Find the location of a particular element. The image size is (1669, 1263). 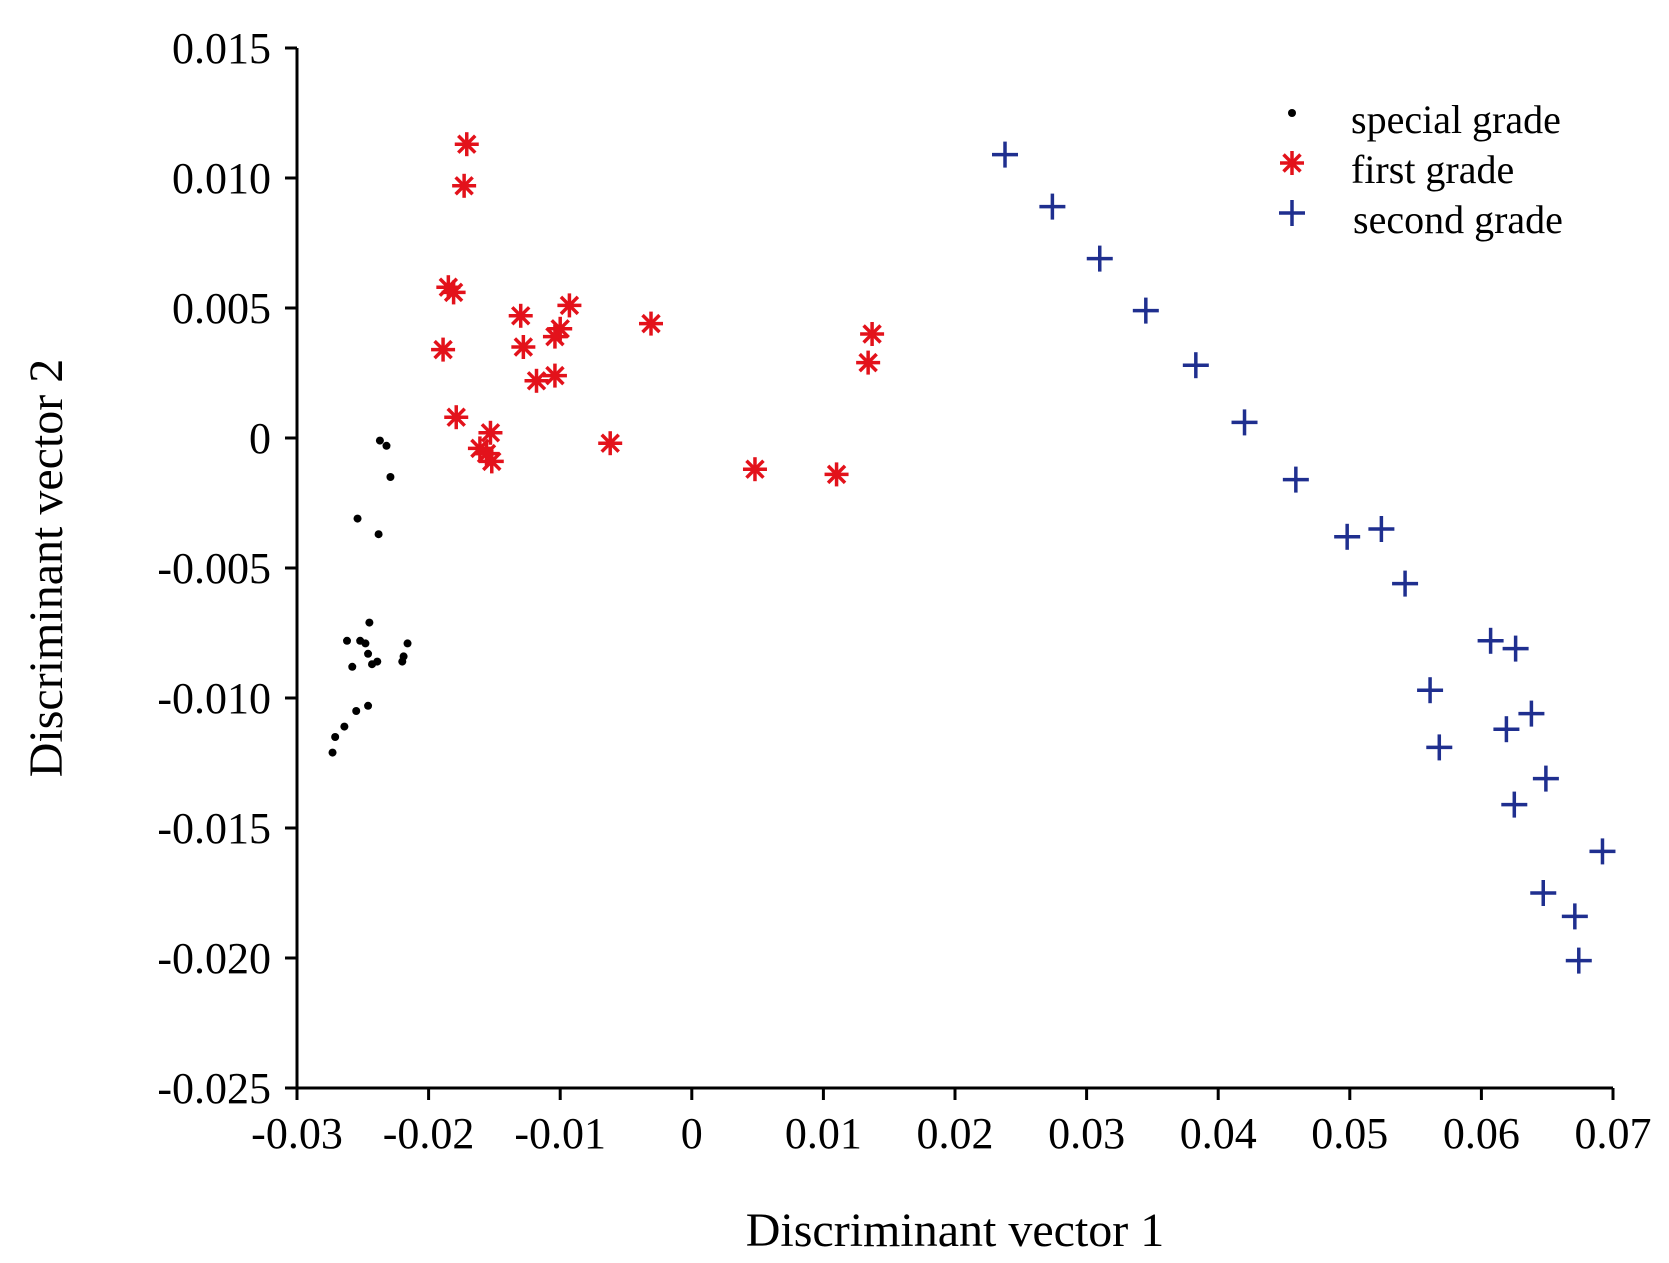

legend: special grade first grade second grade is located at coordinates (1421, 169).